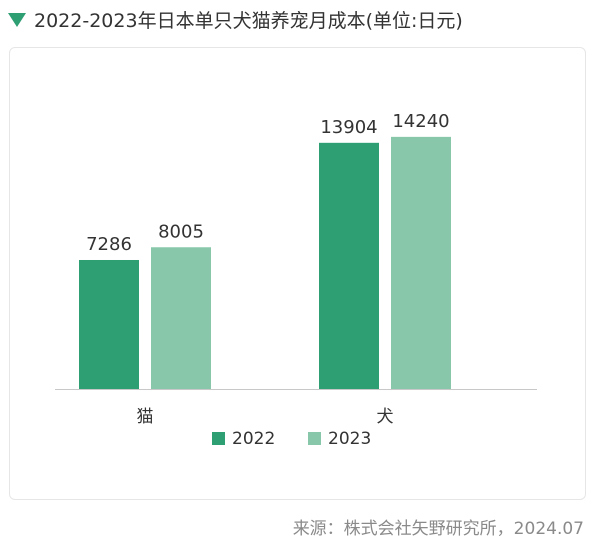  Describe the element at coordinates (349, 439) in the screenshot. I see `legend-label-2023: 2023` at that location.